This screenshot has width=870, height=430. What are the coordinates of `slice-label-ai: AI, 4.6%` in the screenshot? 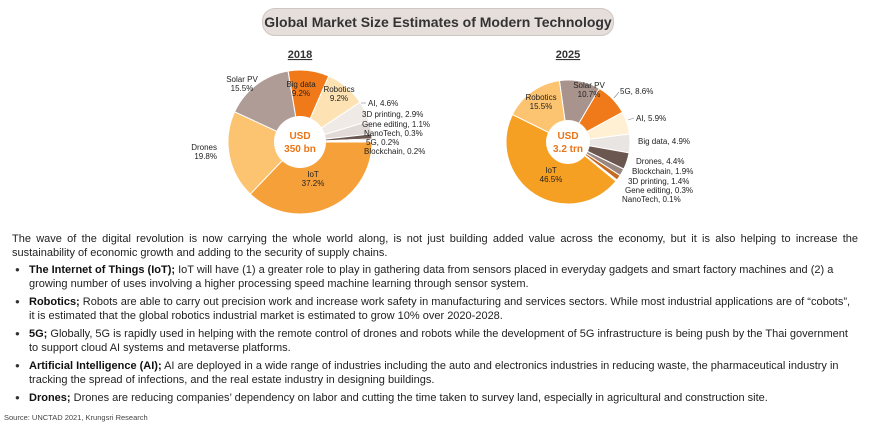 It's located at (383, 103).